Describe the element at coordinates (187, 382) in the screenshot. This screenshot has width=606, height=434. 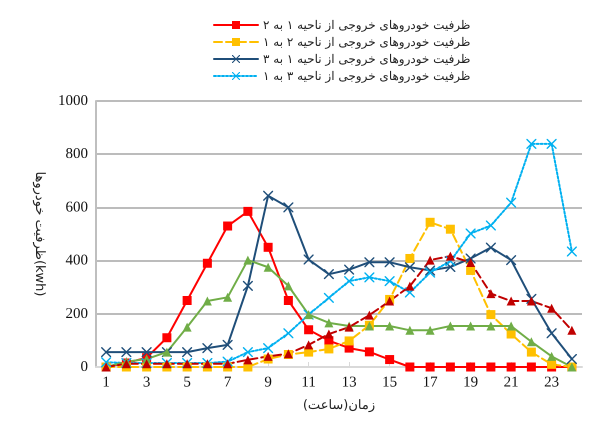
I see `x-tick-label: 5` at that location.